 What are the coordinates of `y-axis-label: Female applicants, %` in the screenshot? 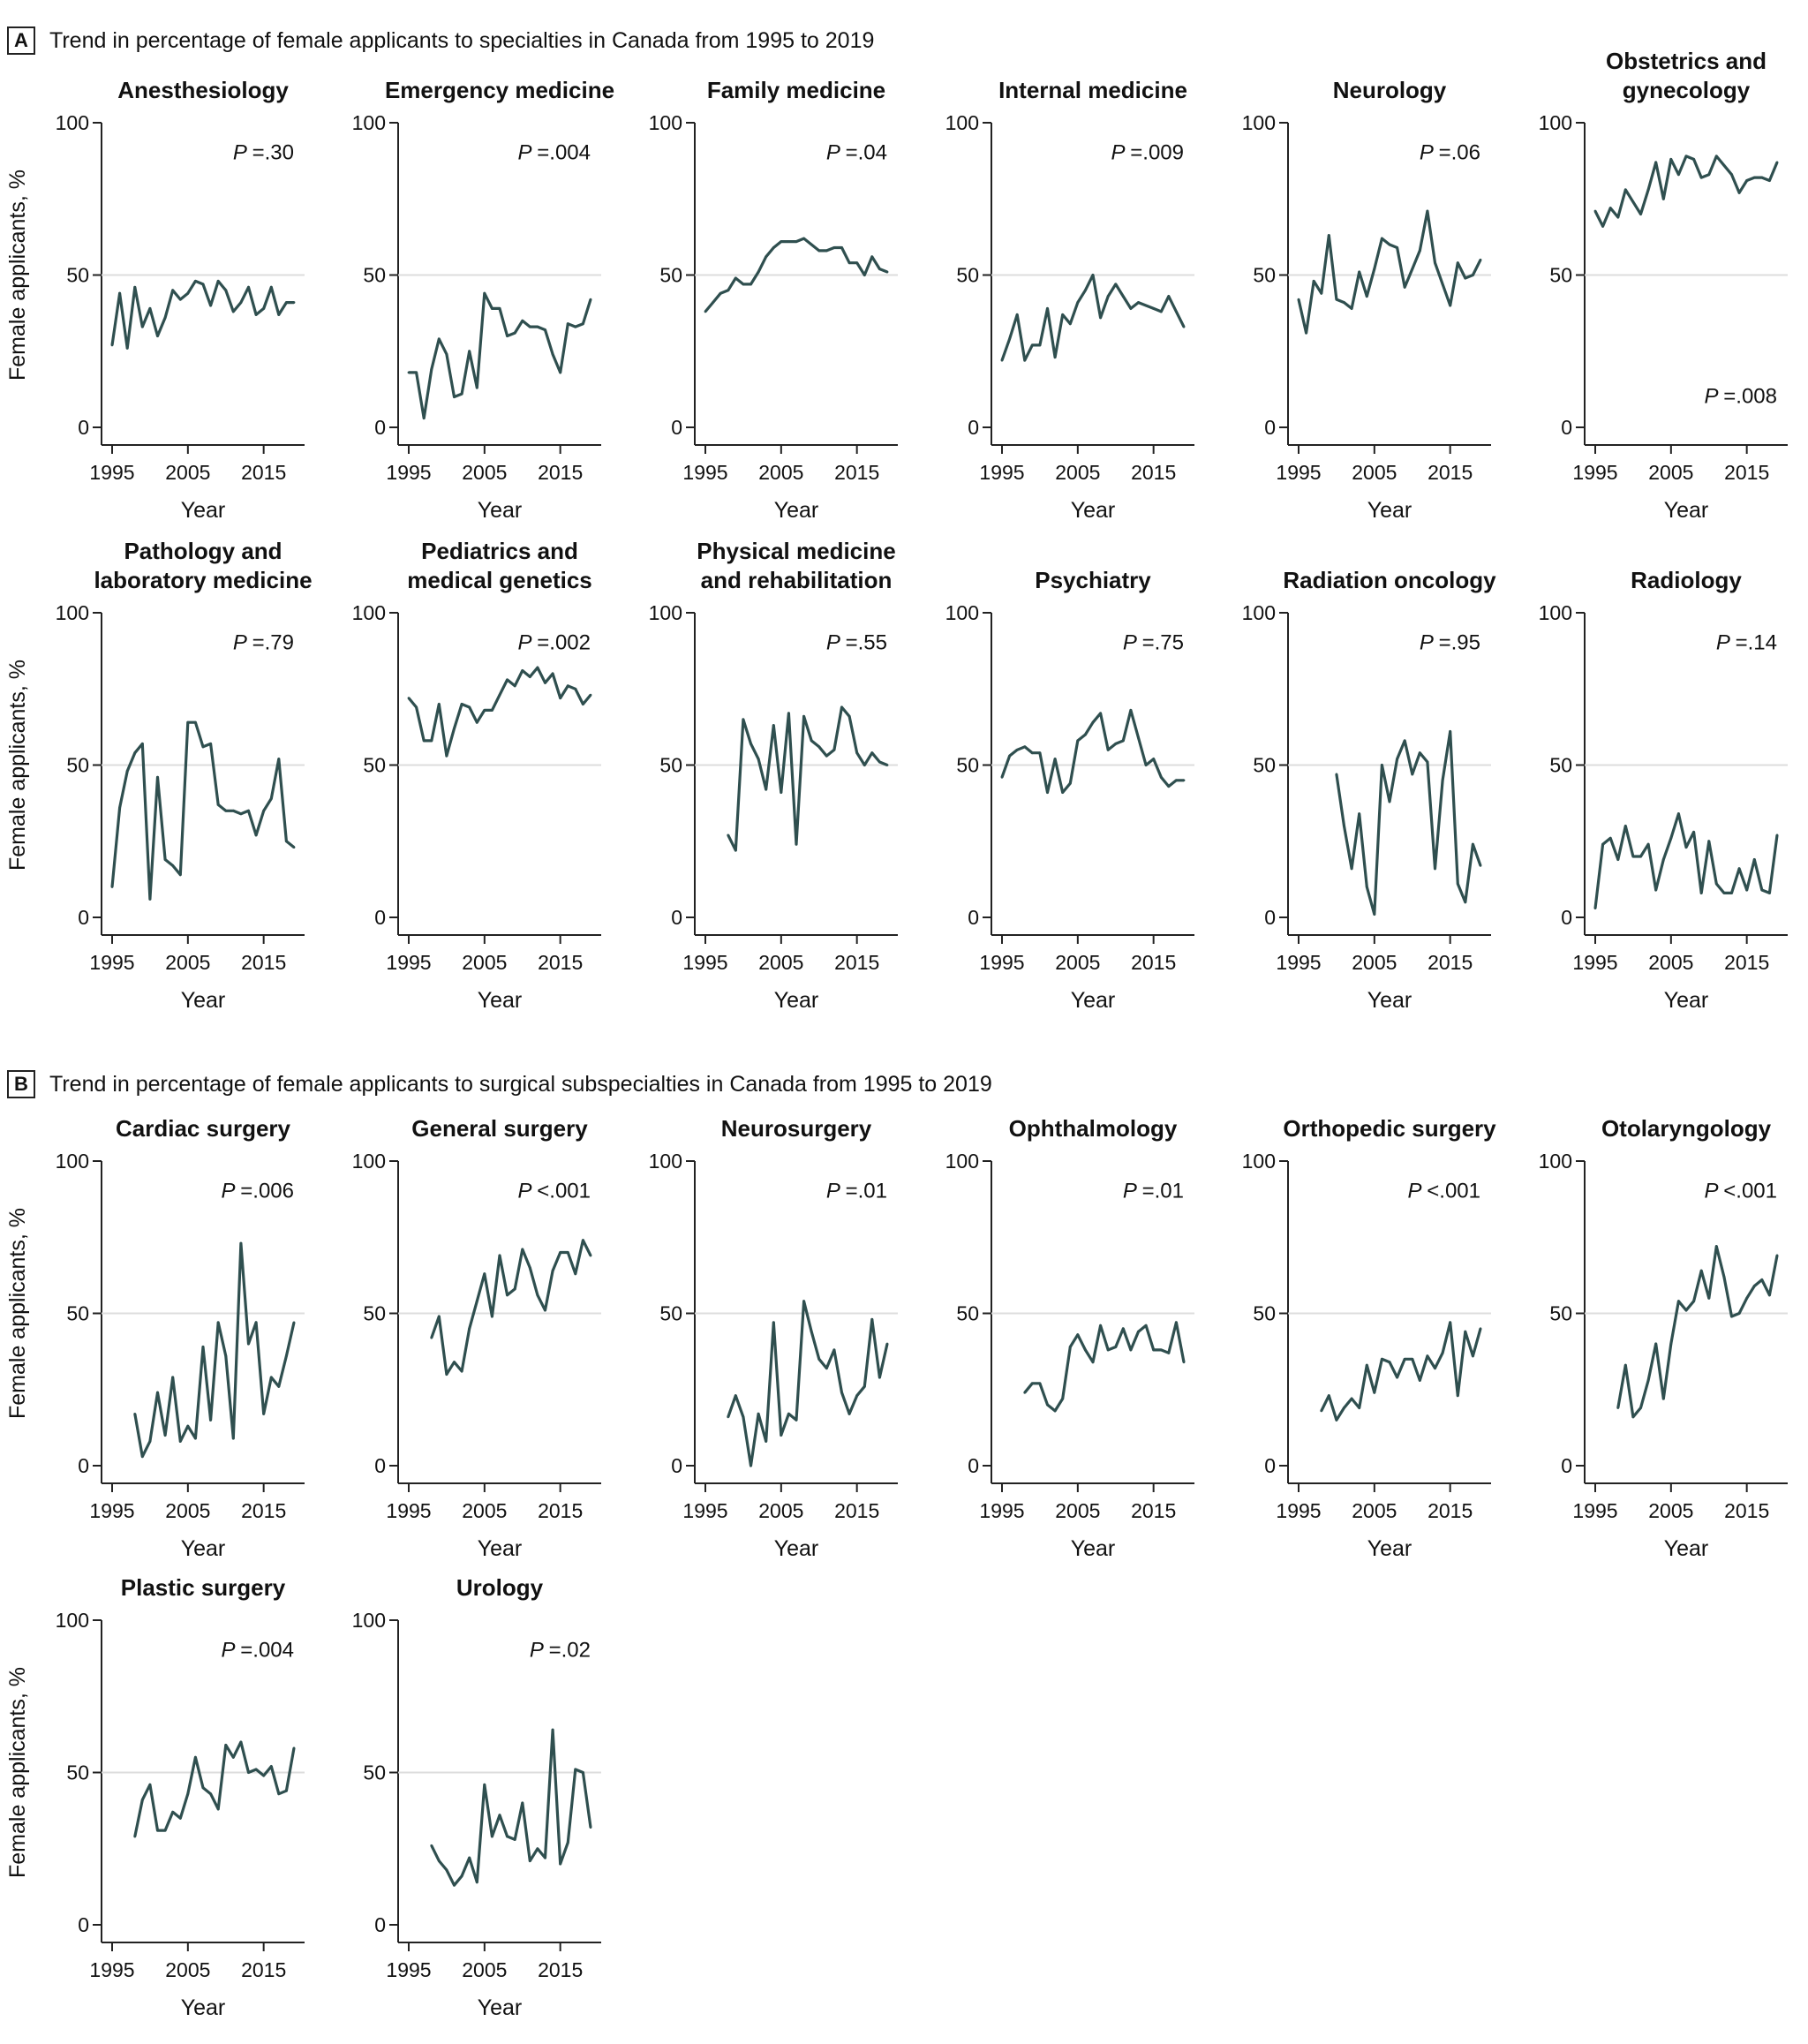 It's located at (17, 275).